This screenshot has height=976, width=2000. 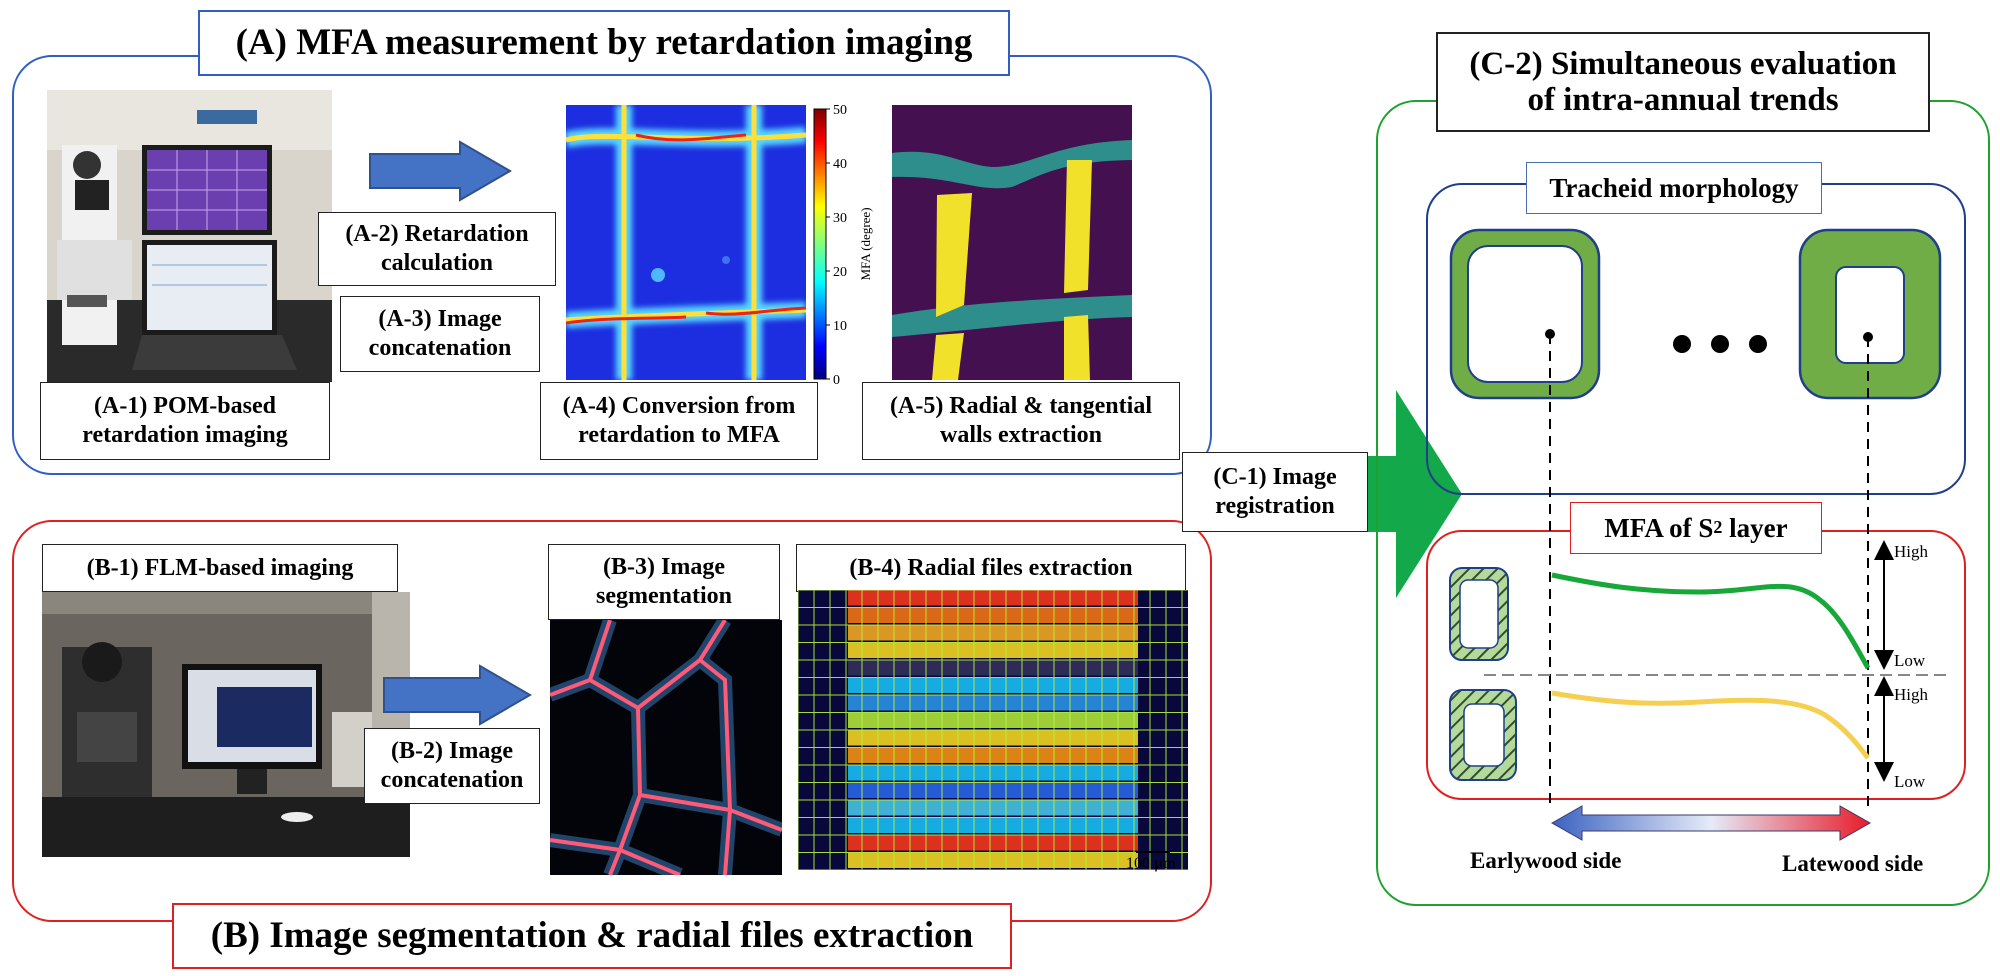 What do you see at coordinates (1910, 660) in the screenshot?
I see `low-label-upper: Low` at bounding box center [1910, 660].